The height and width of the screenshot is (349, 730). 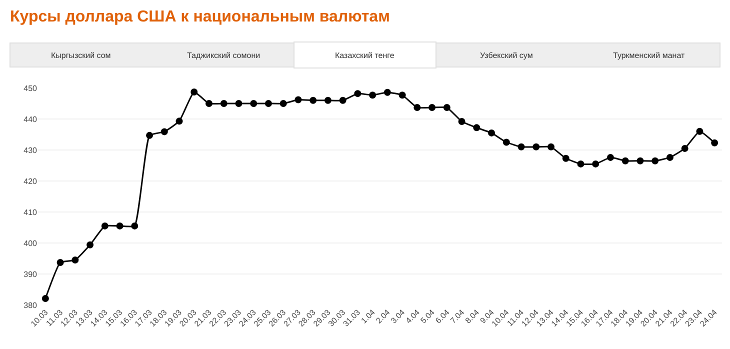 I want to click on x-tick-label: 8.04, so click(x=473, y=316).